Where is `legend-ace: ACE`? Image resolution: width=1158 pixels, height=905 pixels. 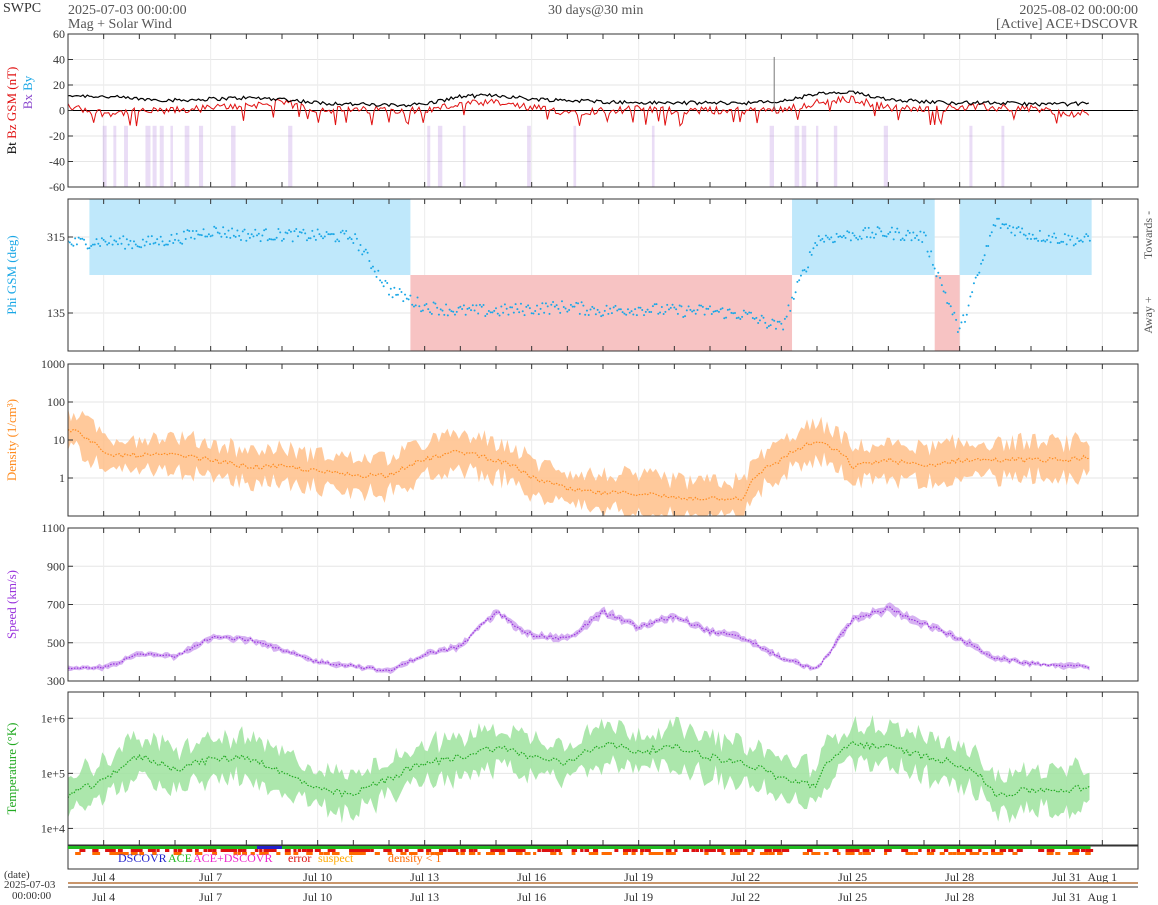 legend-ace: ACE is located at coordinates (180, 858).